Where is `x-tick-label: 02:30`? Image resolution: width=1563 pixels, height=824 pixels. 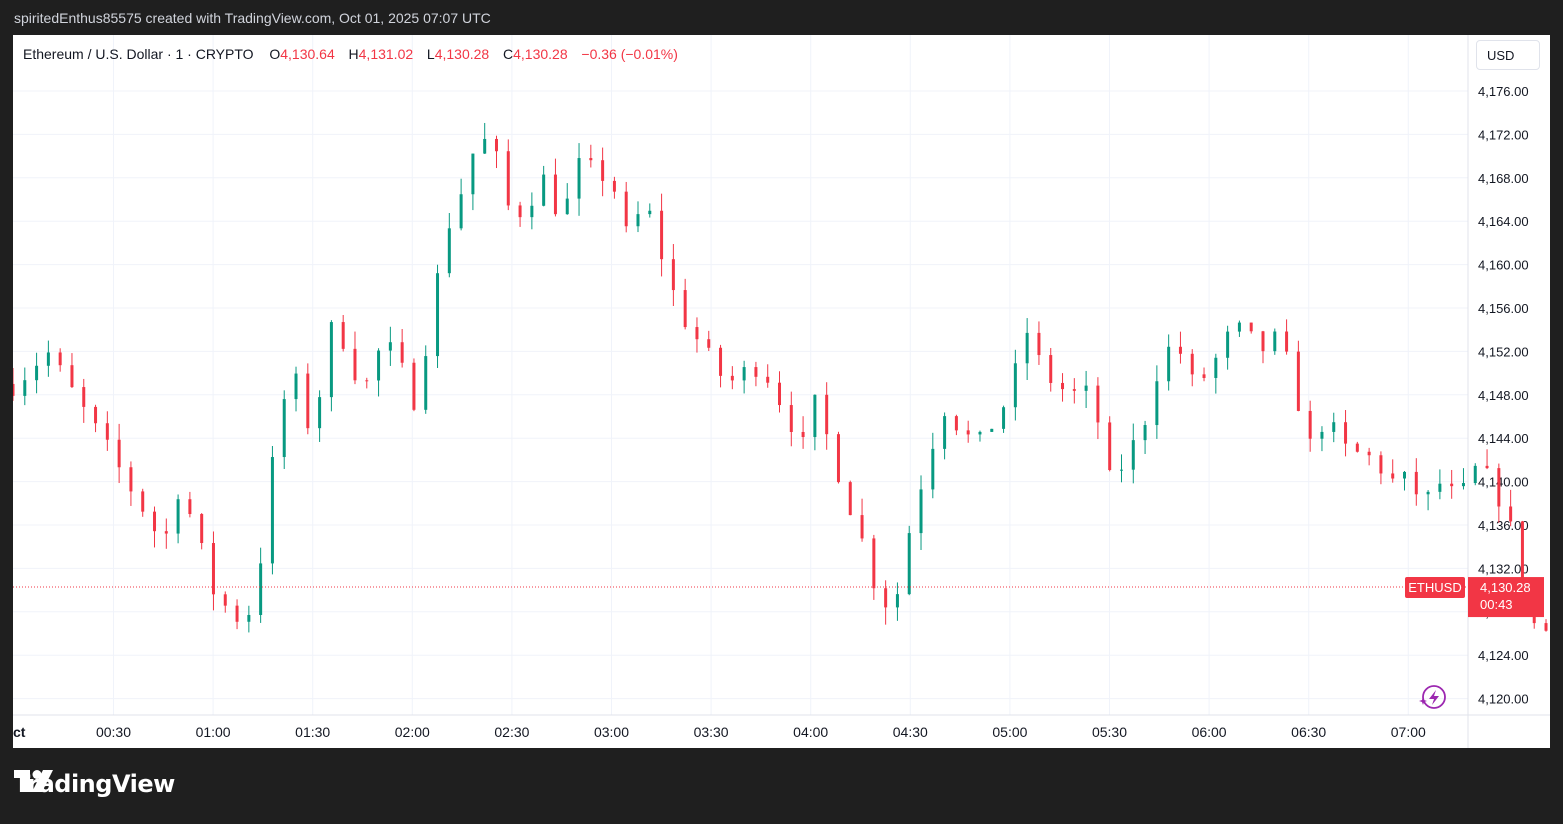 x-tick-label: 02:30 is located at coordinates (511, 732).